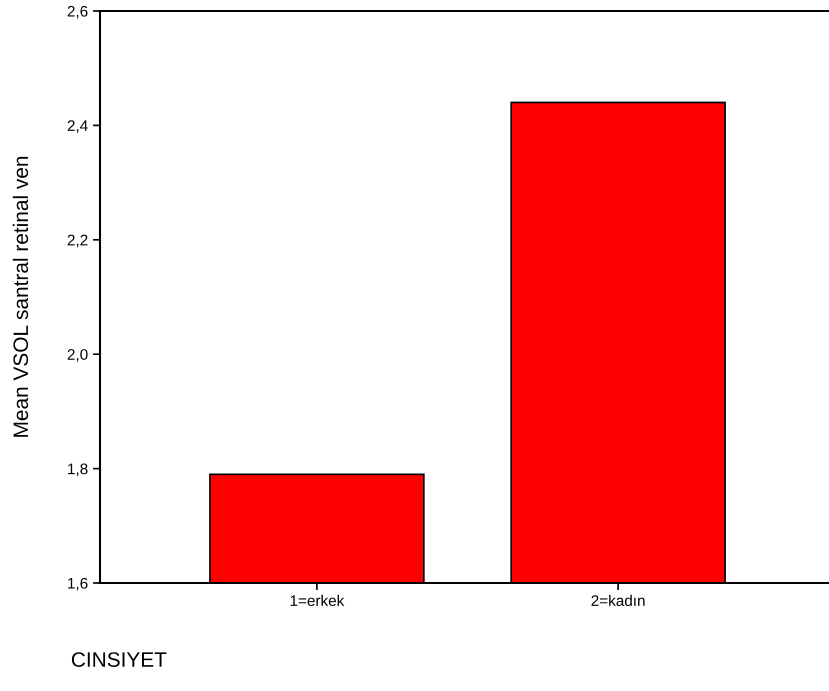  I want to click on y-tick-label: 1,6, so click(78, 584).